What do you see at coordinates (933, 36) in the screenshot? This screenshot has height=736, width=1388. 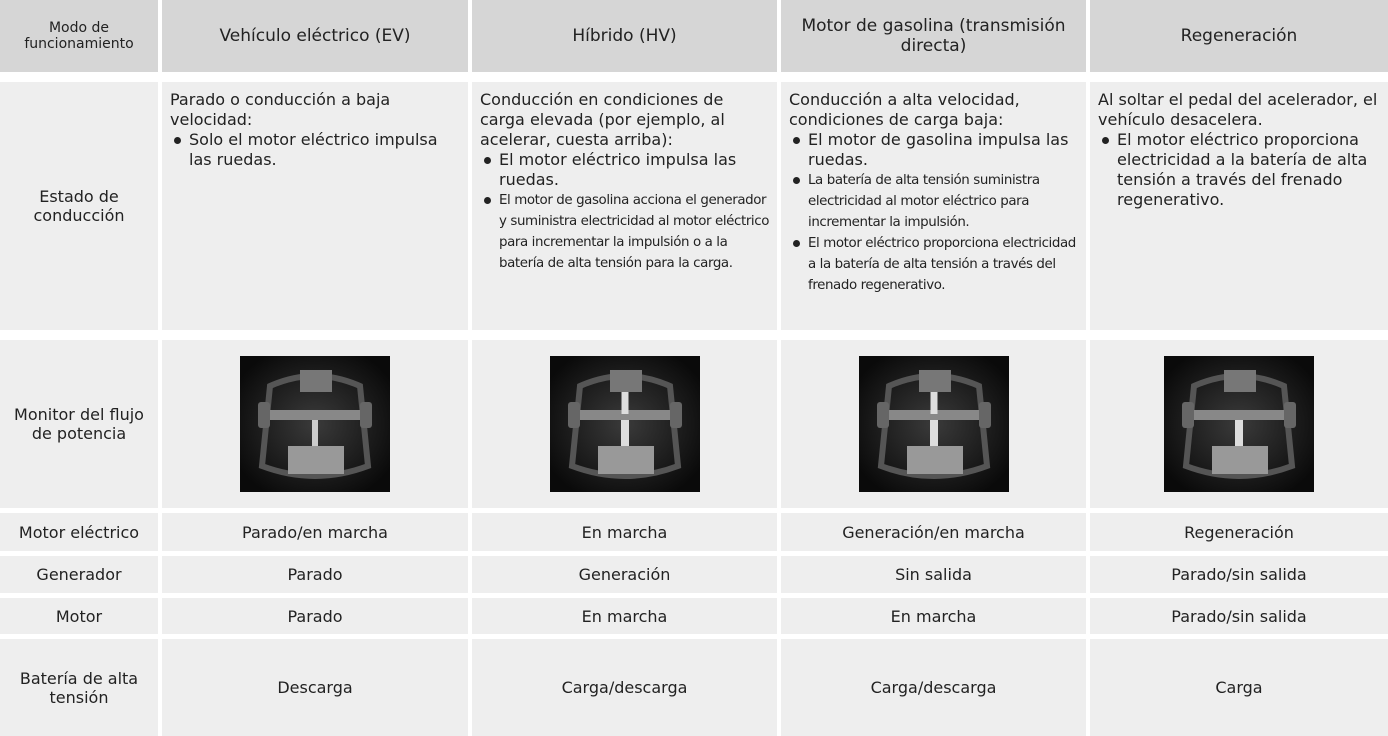 I see `header-cell: Motor de gasolina (transmisión directa)` at bounding box center [933, 36].